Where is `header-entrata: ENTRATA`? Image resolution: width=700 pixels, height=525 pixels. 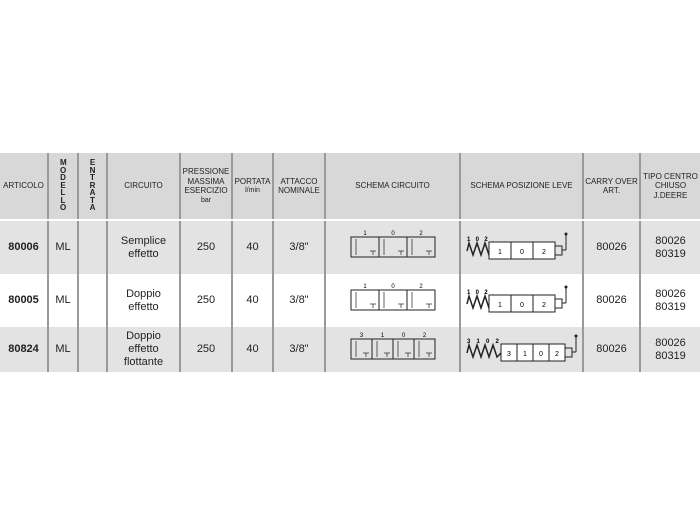
header-entrata: ENTRATA is located at coordinates (92, 187).